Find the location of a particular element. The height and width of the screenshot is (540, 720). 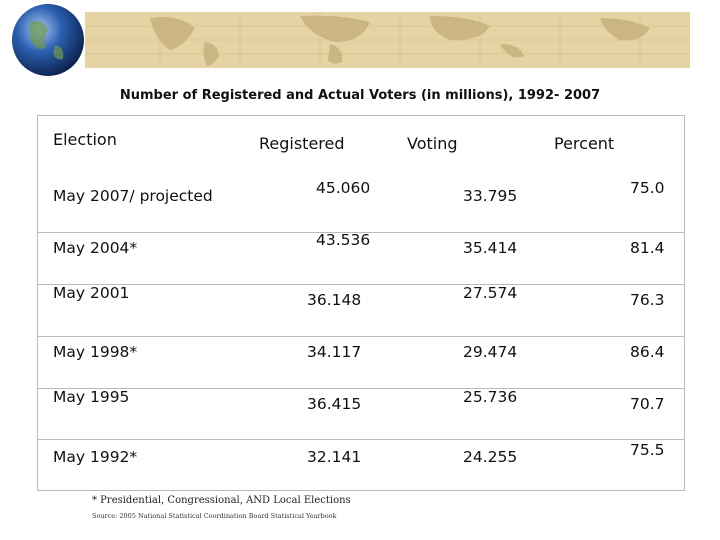

column-header: Election is located at coordinates (85, 139).